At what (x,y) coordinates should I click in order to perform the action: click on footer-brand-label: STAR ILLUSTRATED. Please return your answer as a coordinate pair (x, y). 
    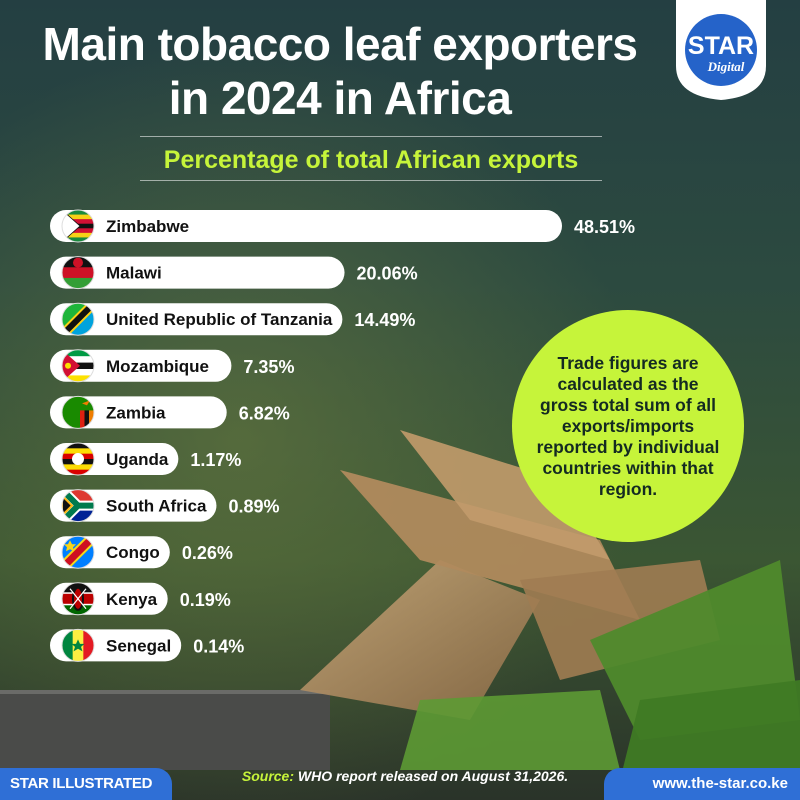
    Looking at the image, I should click on (86, 784).